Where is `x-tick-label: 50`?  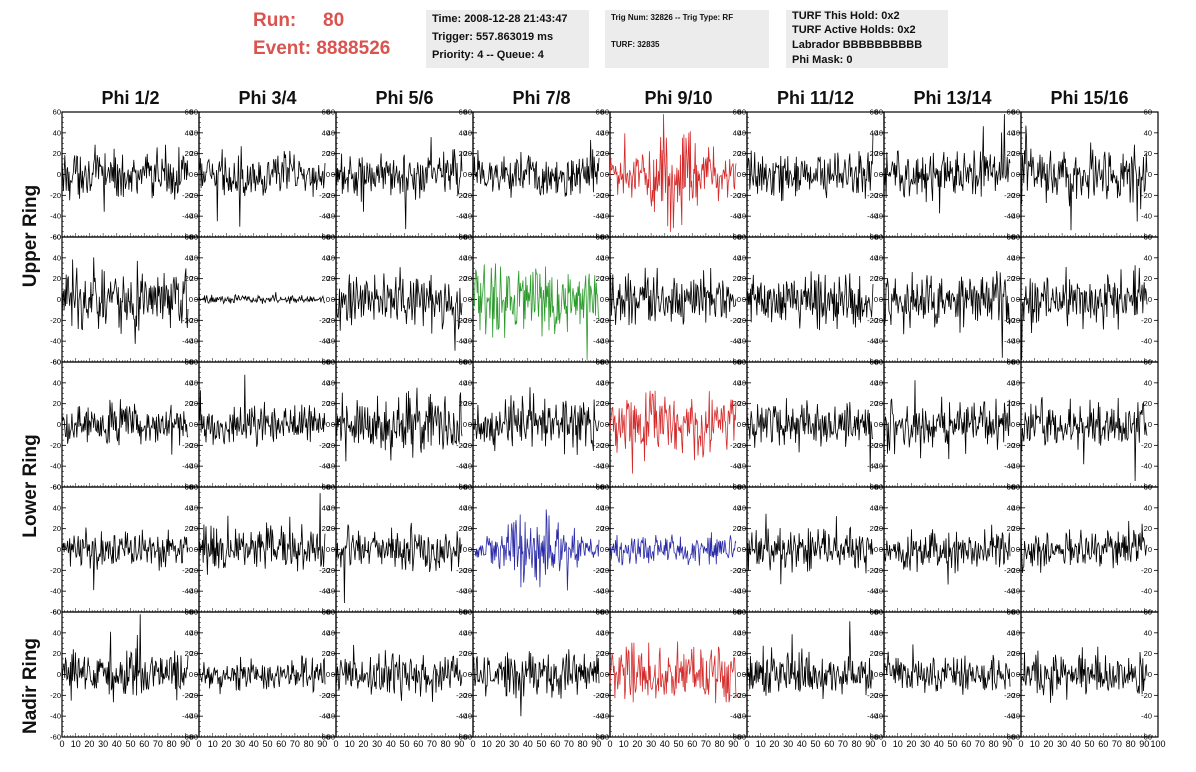 x-tick-label: 50 is located at coordinates (541, 744).